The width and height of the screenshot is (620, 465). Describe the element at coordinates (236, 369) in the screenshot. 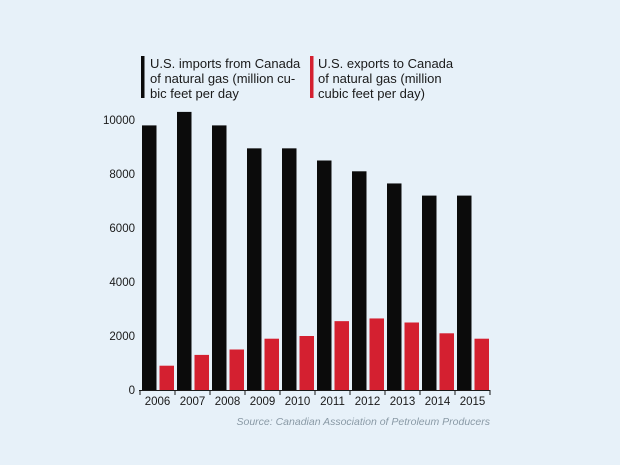

I see `bar-exports-2008` at that location.